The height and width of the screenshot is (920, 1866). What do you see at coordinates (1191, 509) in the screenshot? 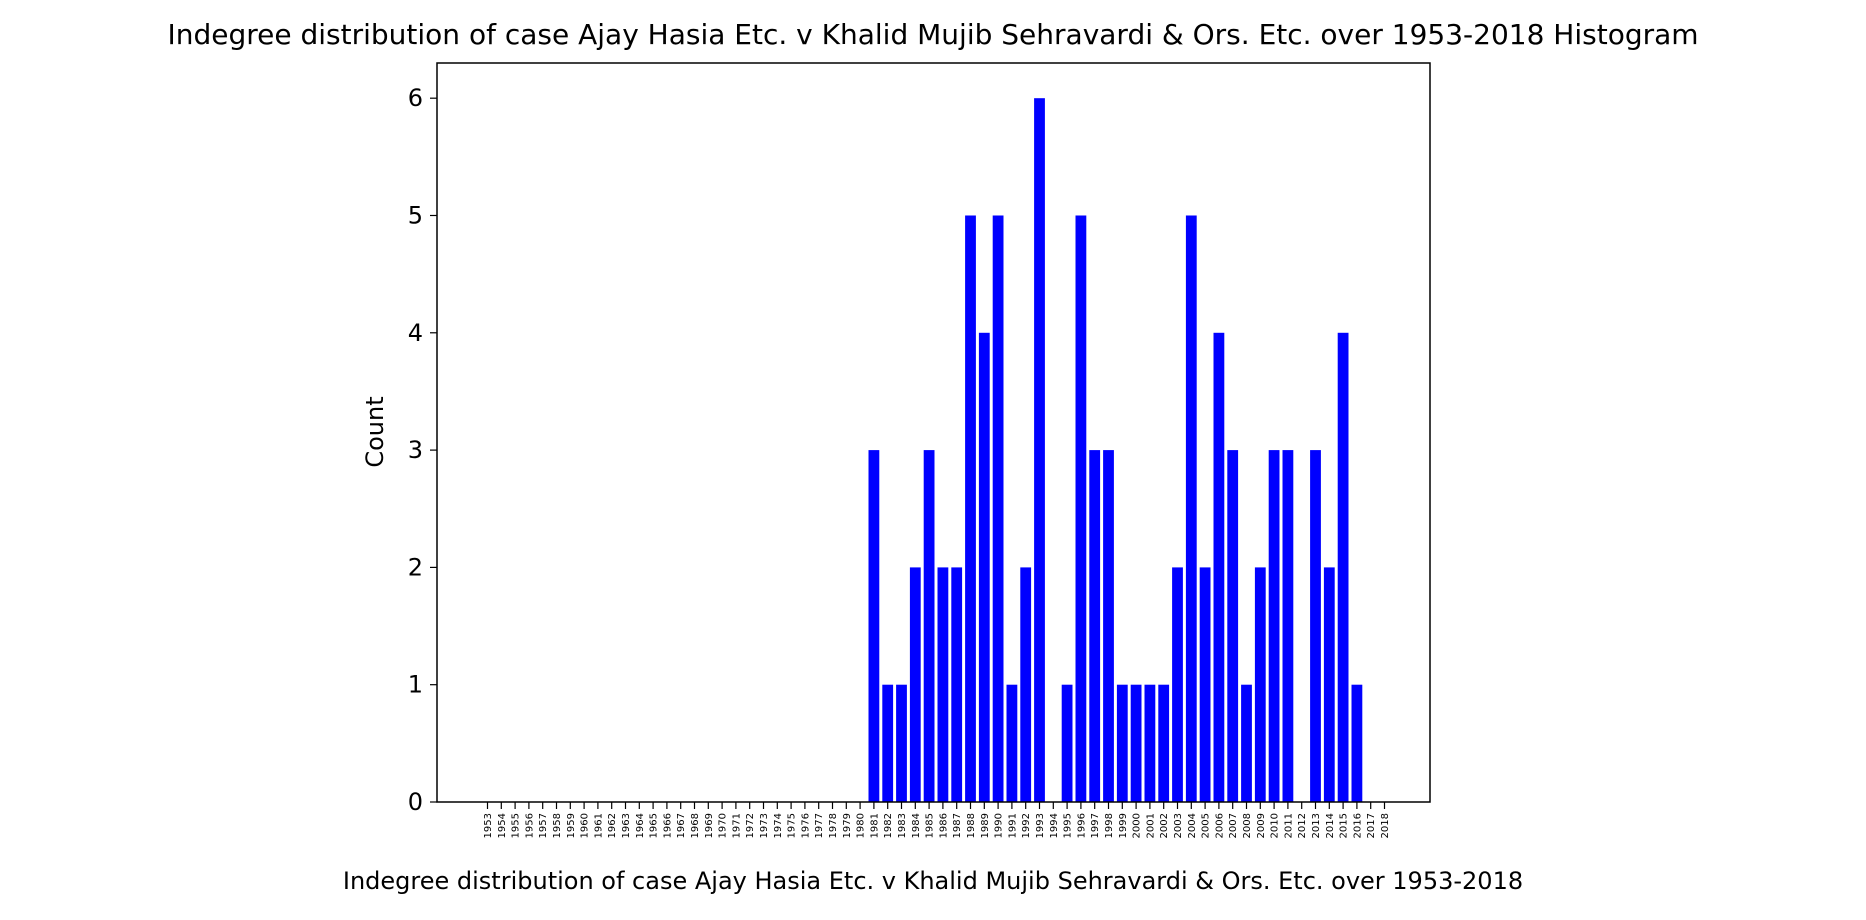
I see `bar-2004` at bounding box center [1191, 509].